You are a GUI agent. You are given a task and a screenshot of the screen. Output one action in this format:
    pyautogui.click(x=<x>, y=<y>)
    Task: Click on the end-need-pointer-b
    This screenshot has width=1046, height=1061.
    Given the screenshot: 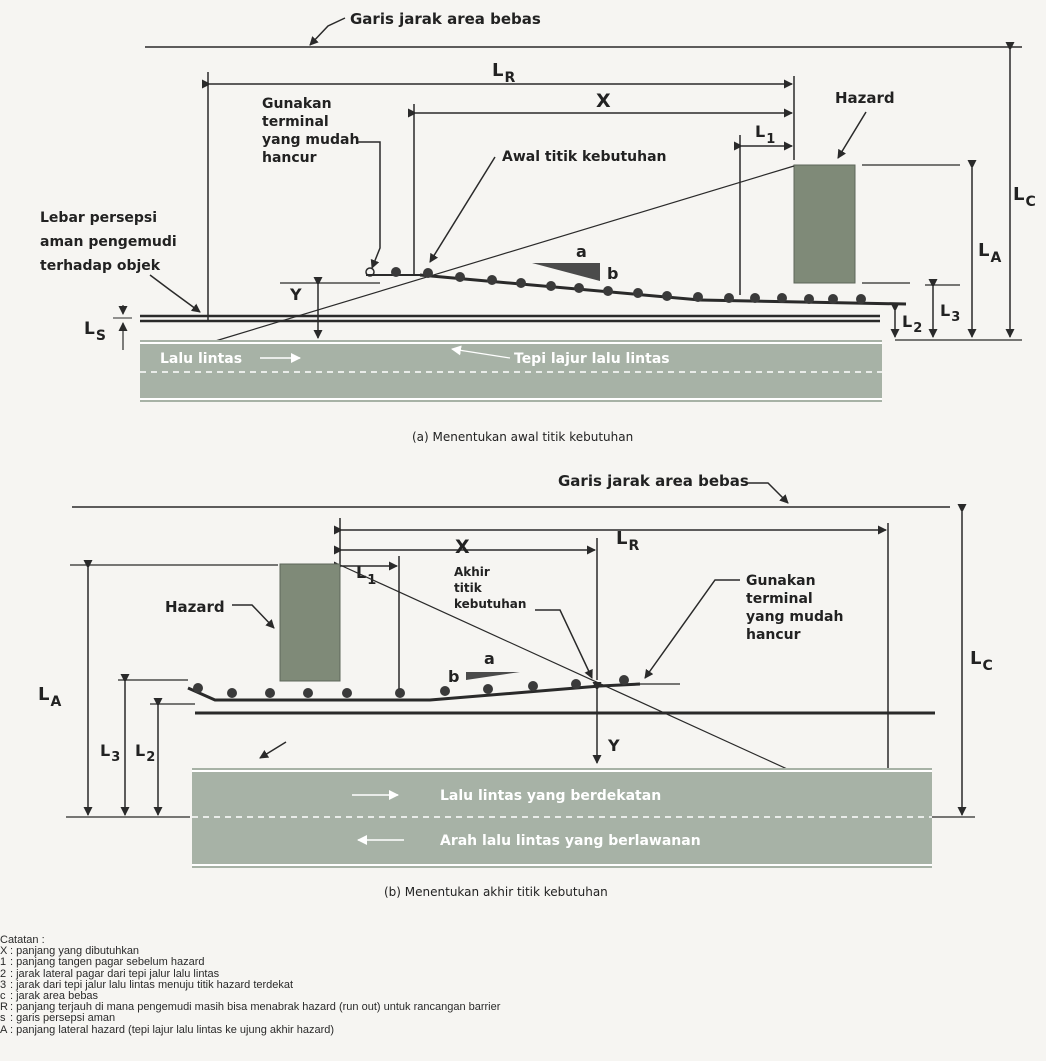 What is the action you would take?
    pyautogui.click(x=564, y=644)
    